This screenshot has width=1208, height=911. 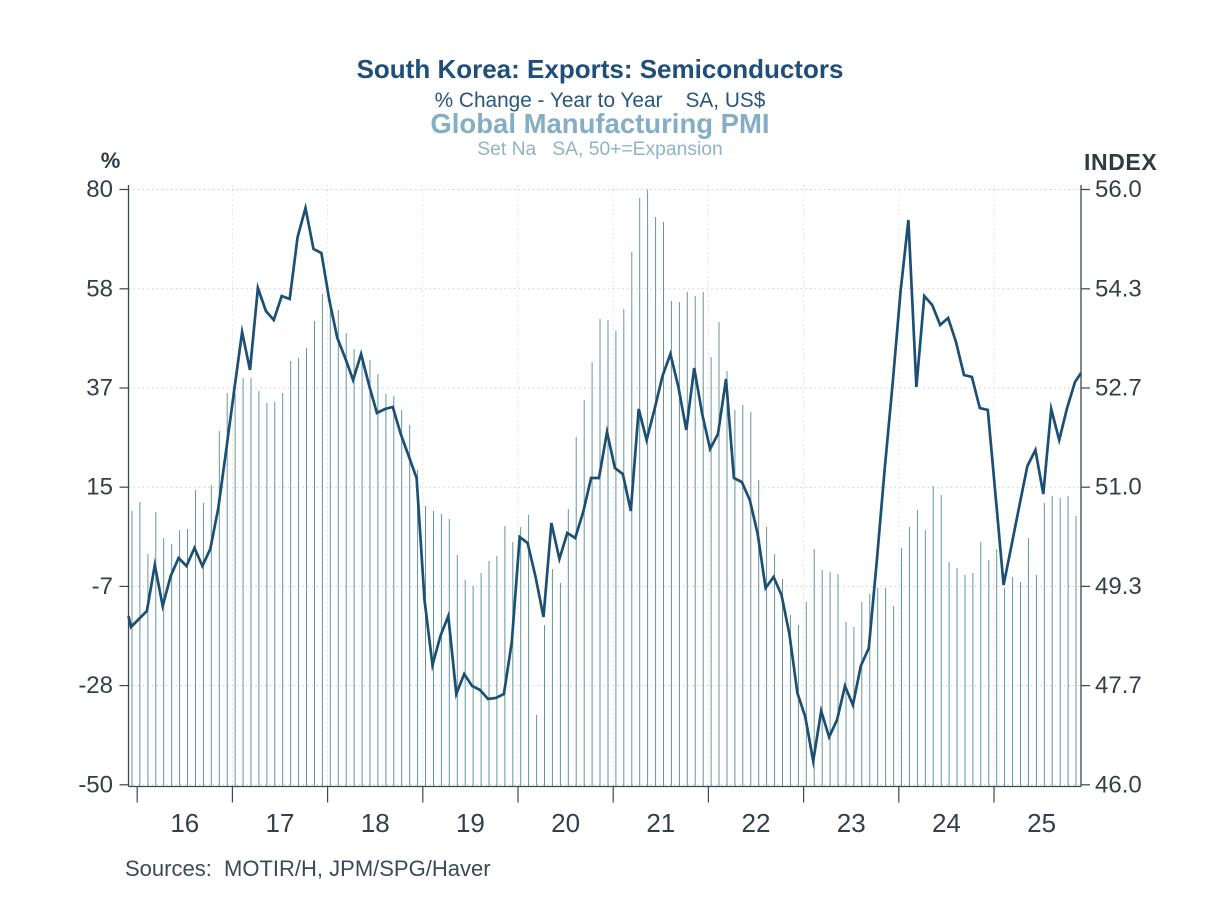 What do you see at coordinates (1118, 189) in the screenshot?
I see `svg-text: 56.0` at bounding box center [1118, 189].